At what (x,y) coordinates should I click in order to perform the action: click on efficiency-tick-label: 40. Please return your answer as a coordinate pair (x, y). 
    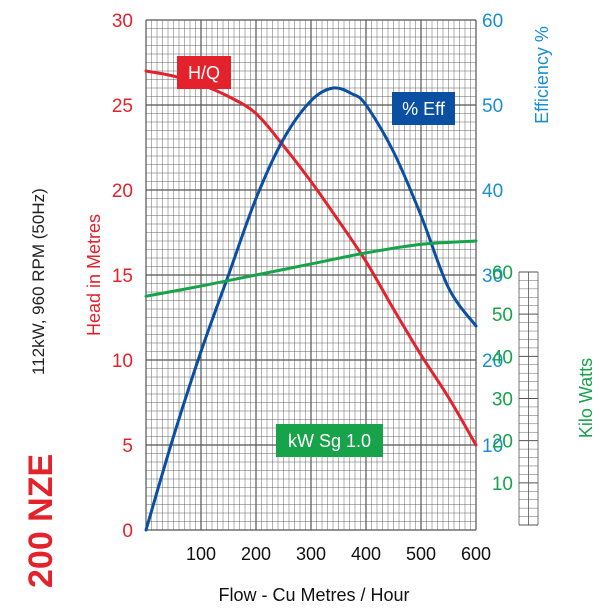
    Looking at the image, I should click on (492, 191).